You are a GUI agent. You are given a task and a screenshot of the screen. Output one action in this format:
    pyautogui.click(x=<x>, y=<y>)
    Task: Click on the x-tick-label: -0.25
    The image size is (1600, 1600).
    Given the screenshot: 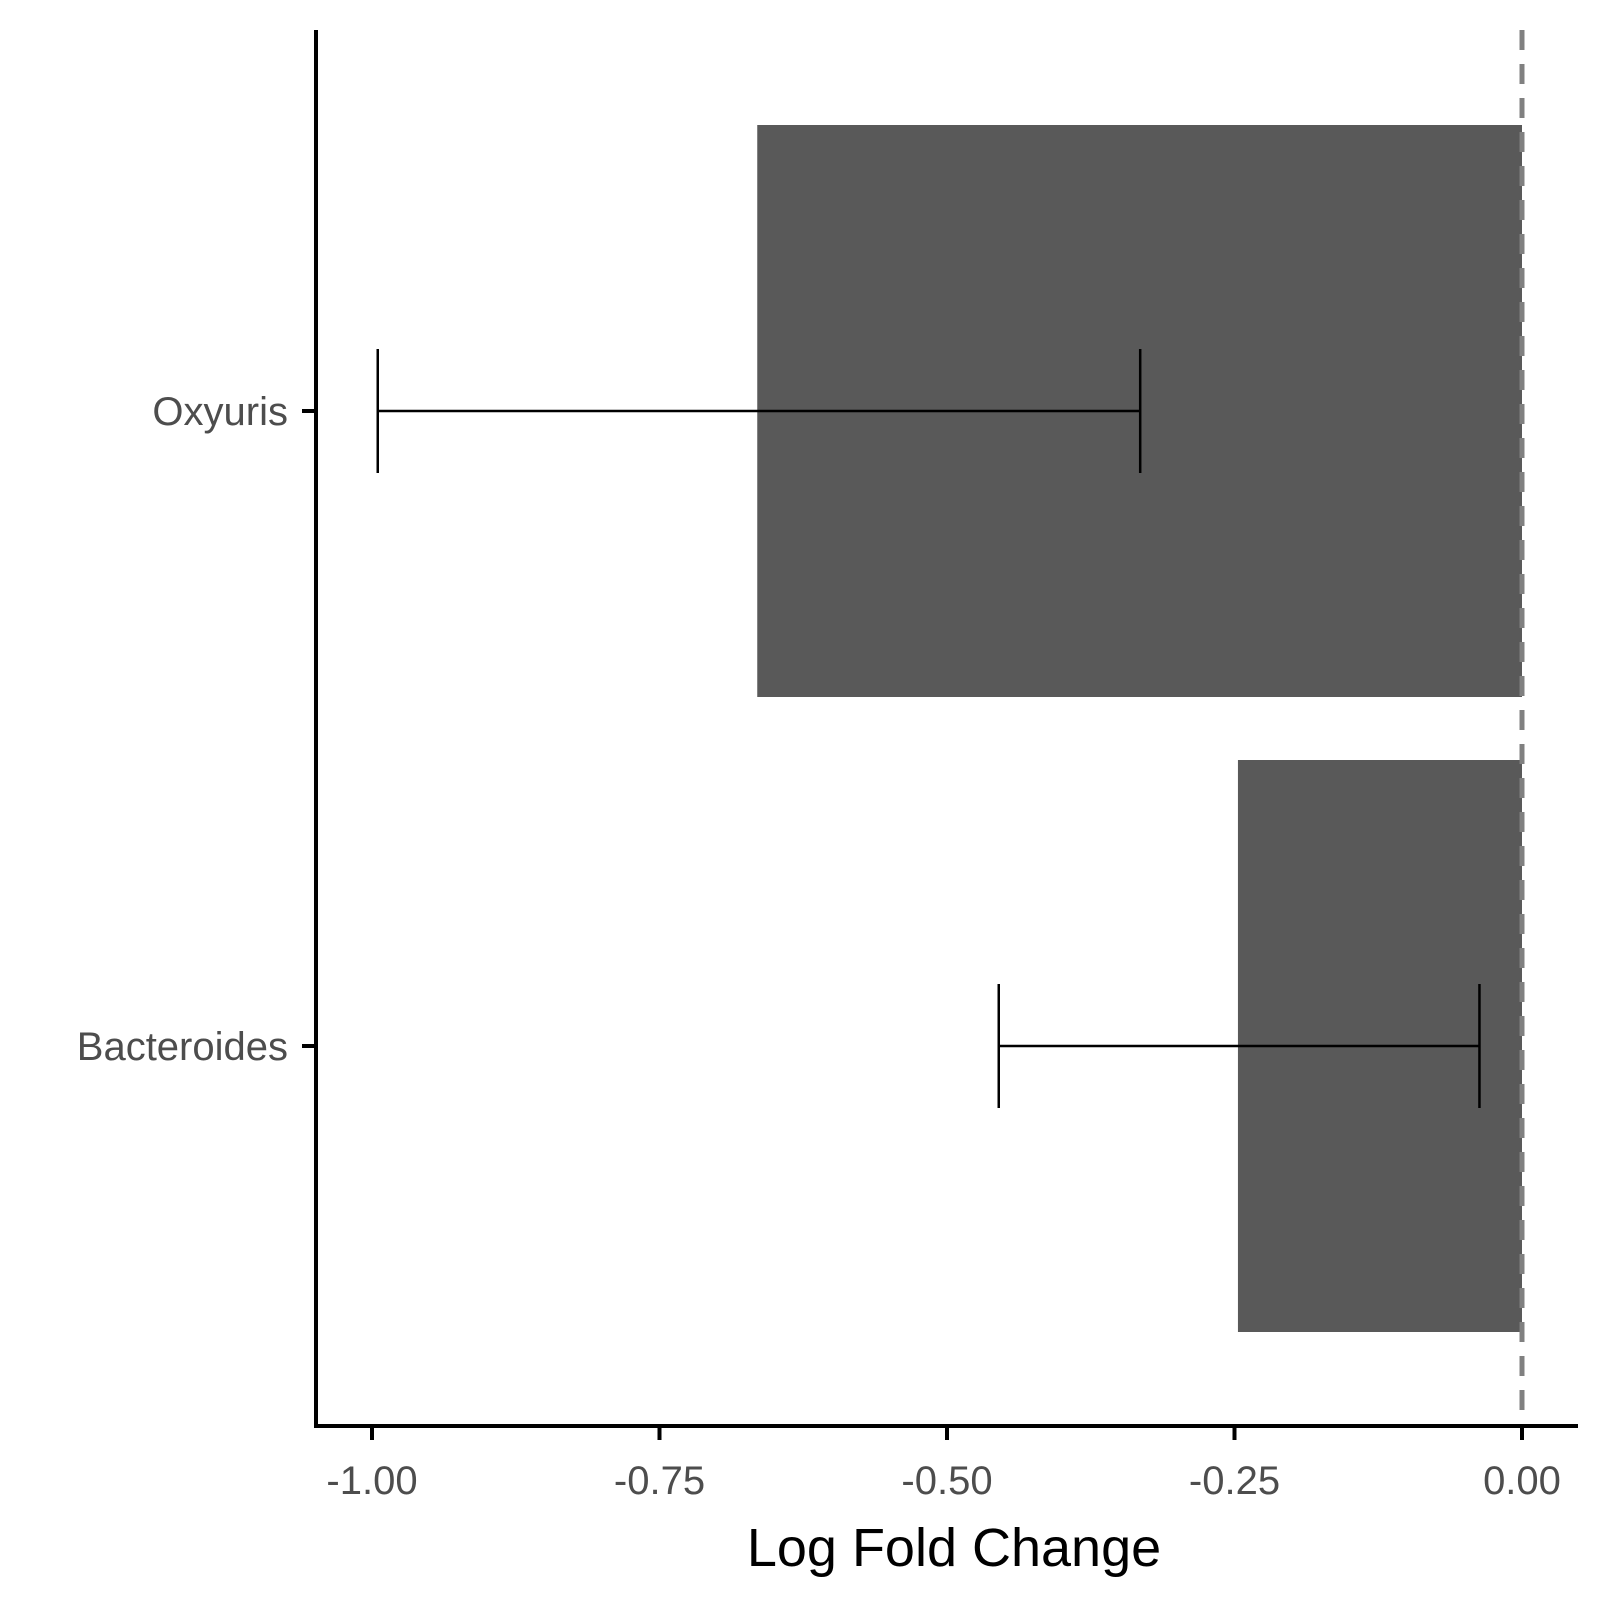 What is the action you would take?
    pyautogui.click(x=1234, y=1481)
    